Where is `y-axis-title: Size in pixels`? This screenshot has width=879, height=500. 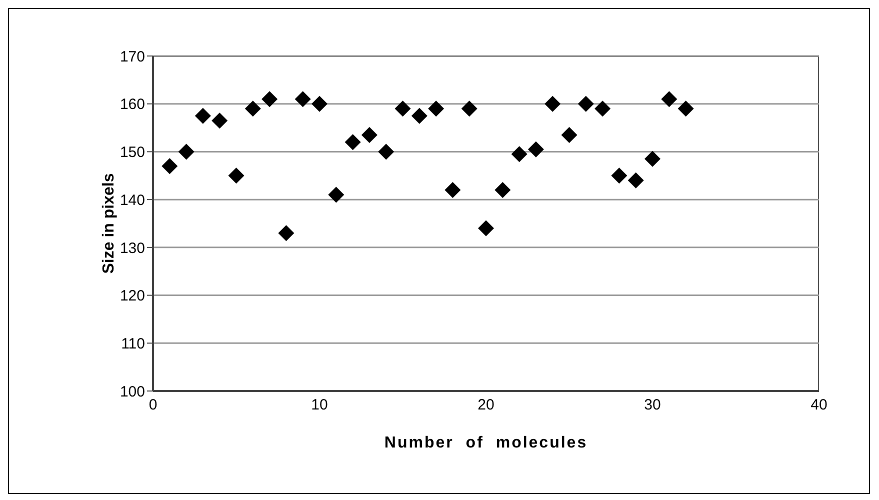 y-axis-title: Size in pixels is located at coordinates (109, 223).